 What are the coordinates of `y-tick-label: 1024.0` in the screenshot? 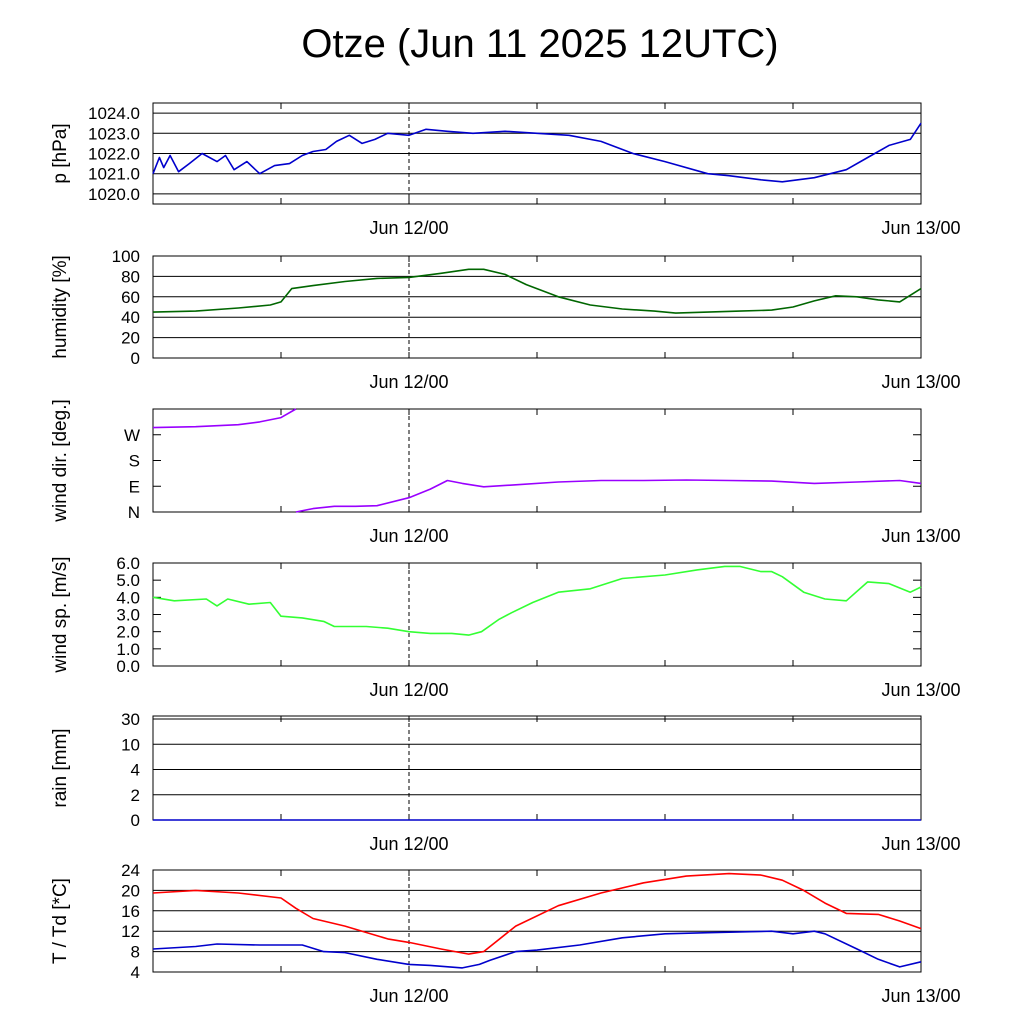 It's located at (114, 113).